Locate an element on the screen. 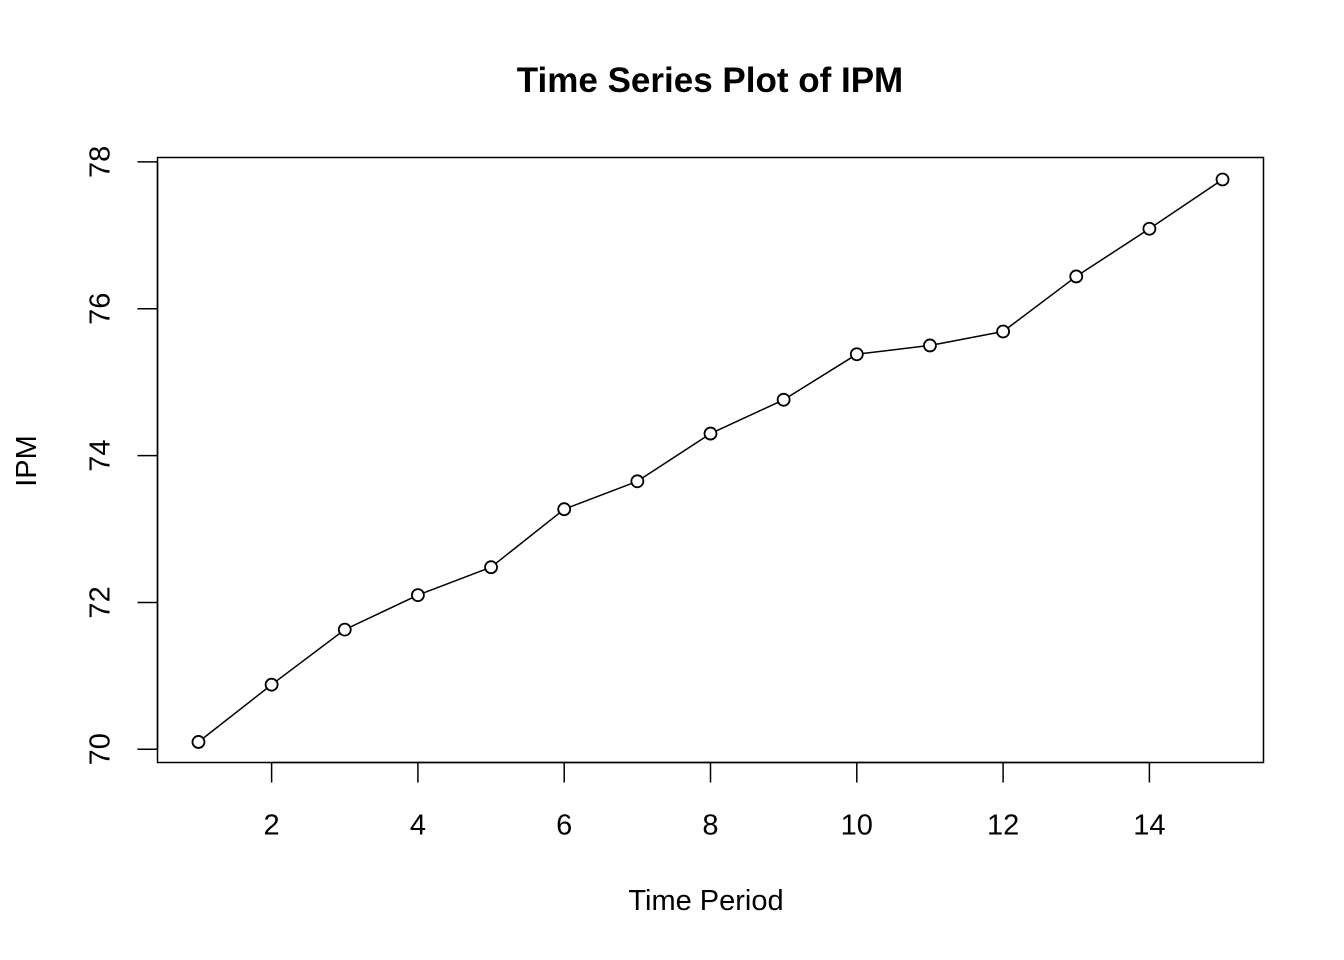 The width and height of the screenshot is (1344, 960). x-axis-label: Time Period is located at coordinates (705, 901).